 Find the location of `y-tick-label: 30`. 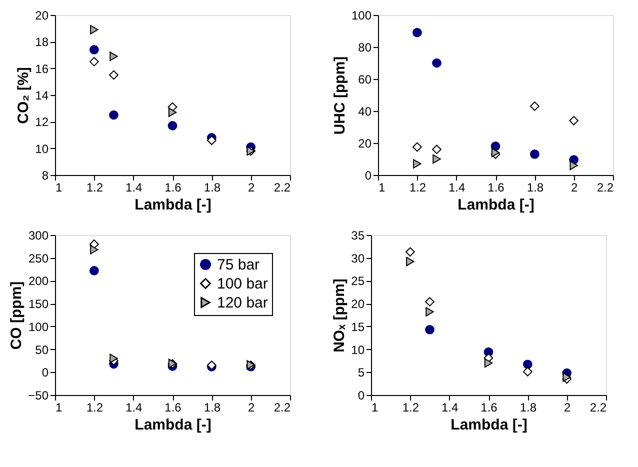

y-tick-label: 30 is located at coordinates (358, 258).